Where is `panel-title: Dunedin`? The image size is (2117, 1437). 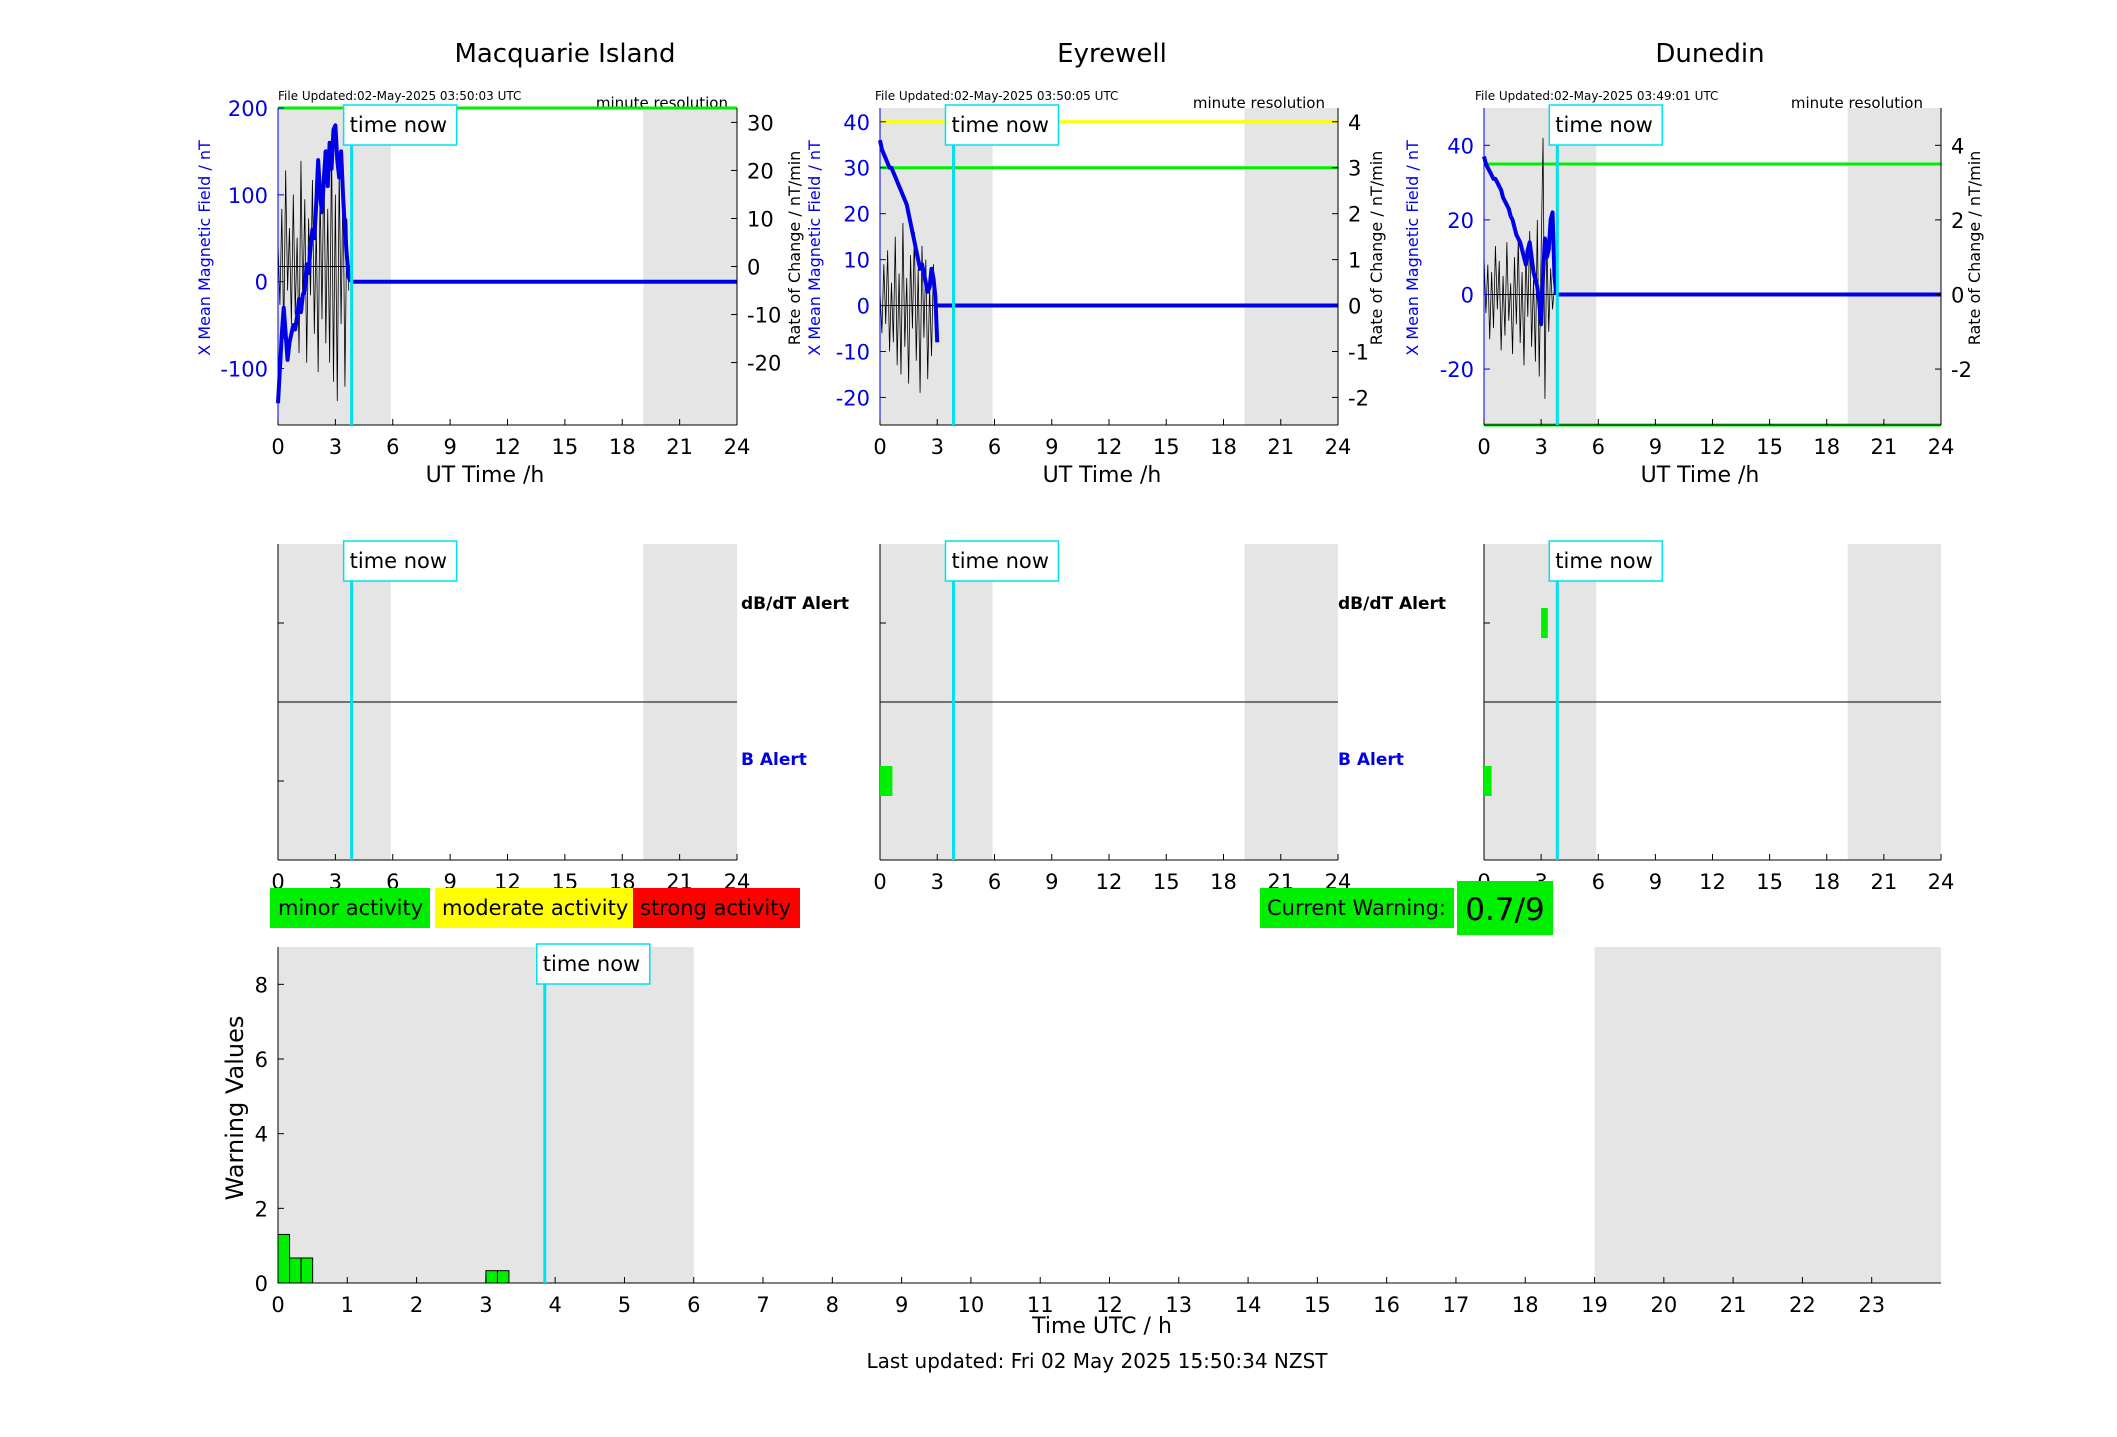 panel-title: Dunedin is located at coordinates (1709, 54).